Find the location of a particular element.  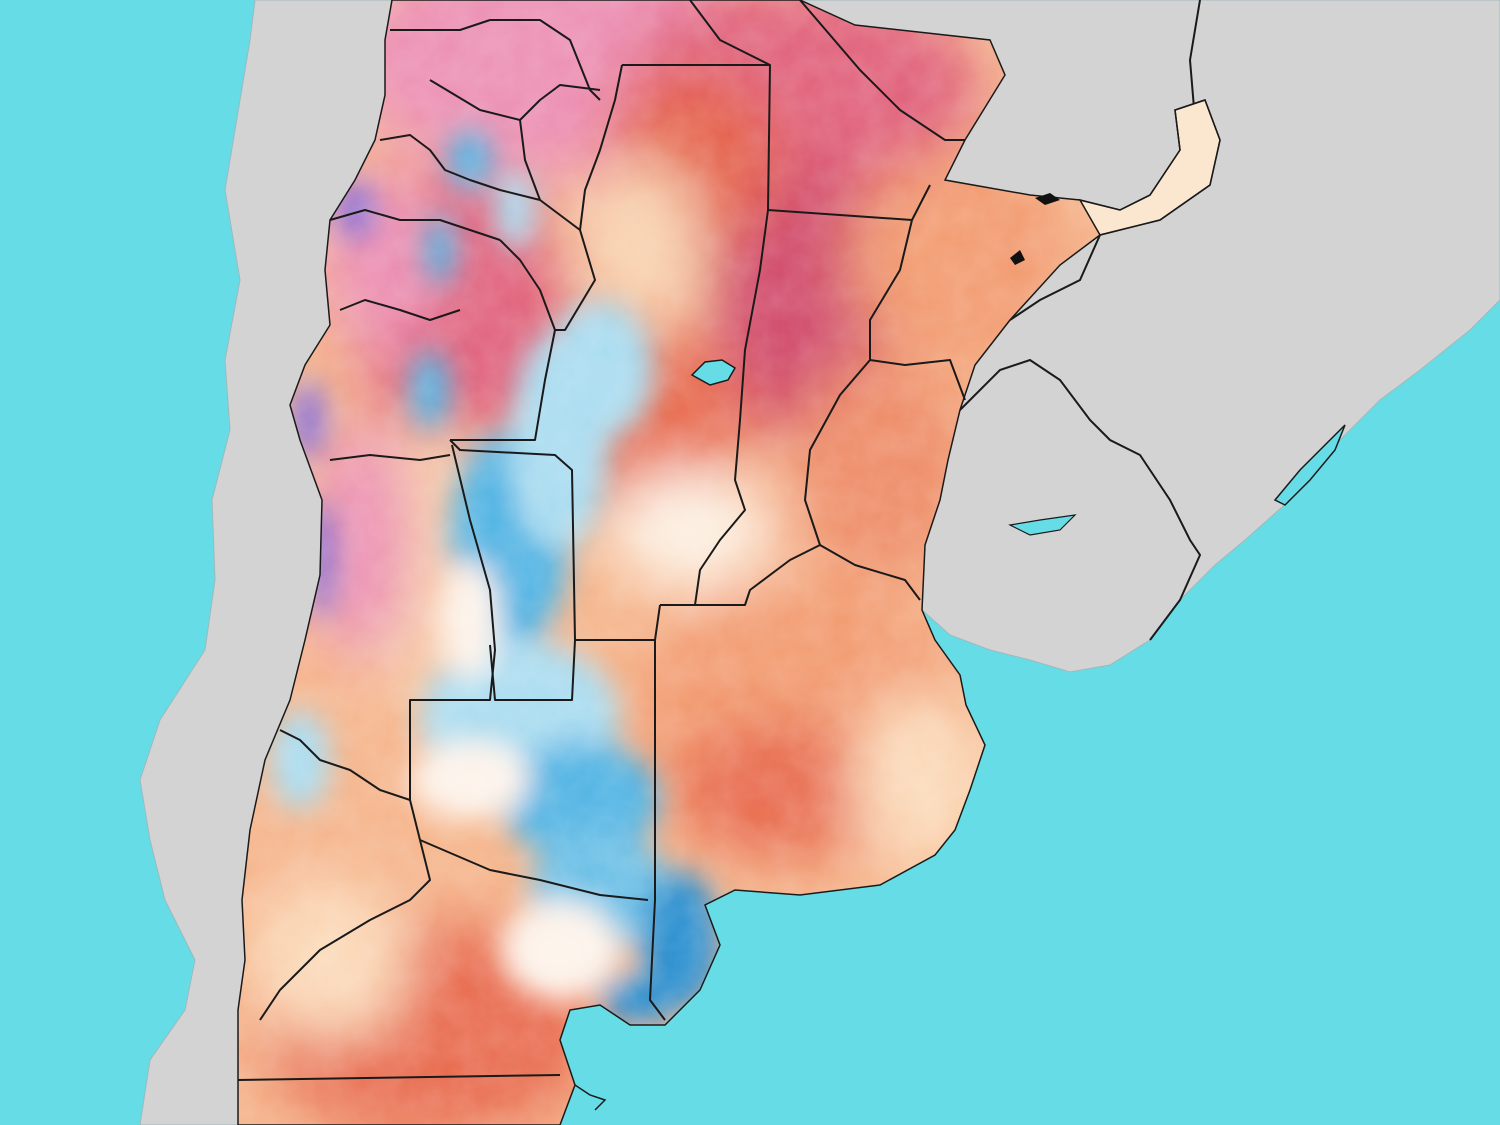

uruguay-lake is located at coordinates (1042, 525).